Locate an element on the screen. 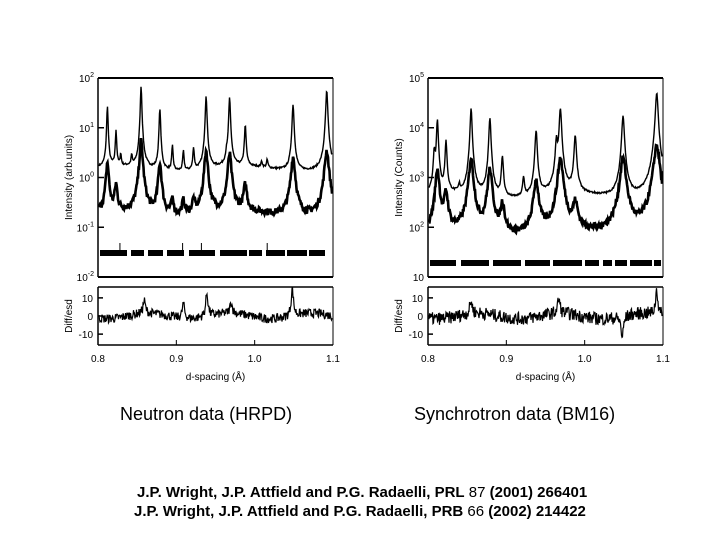 This screenshot has width=720, height=540. svg-text: 10³ is located at coordinates (416, 178).